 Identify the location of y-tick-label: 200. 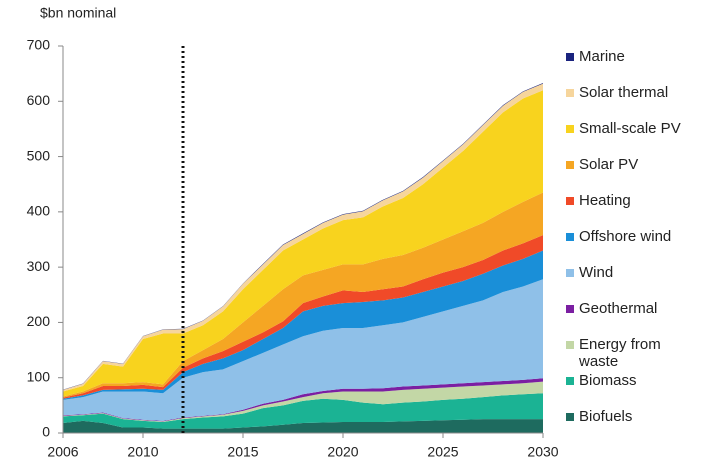
(39, 321).